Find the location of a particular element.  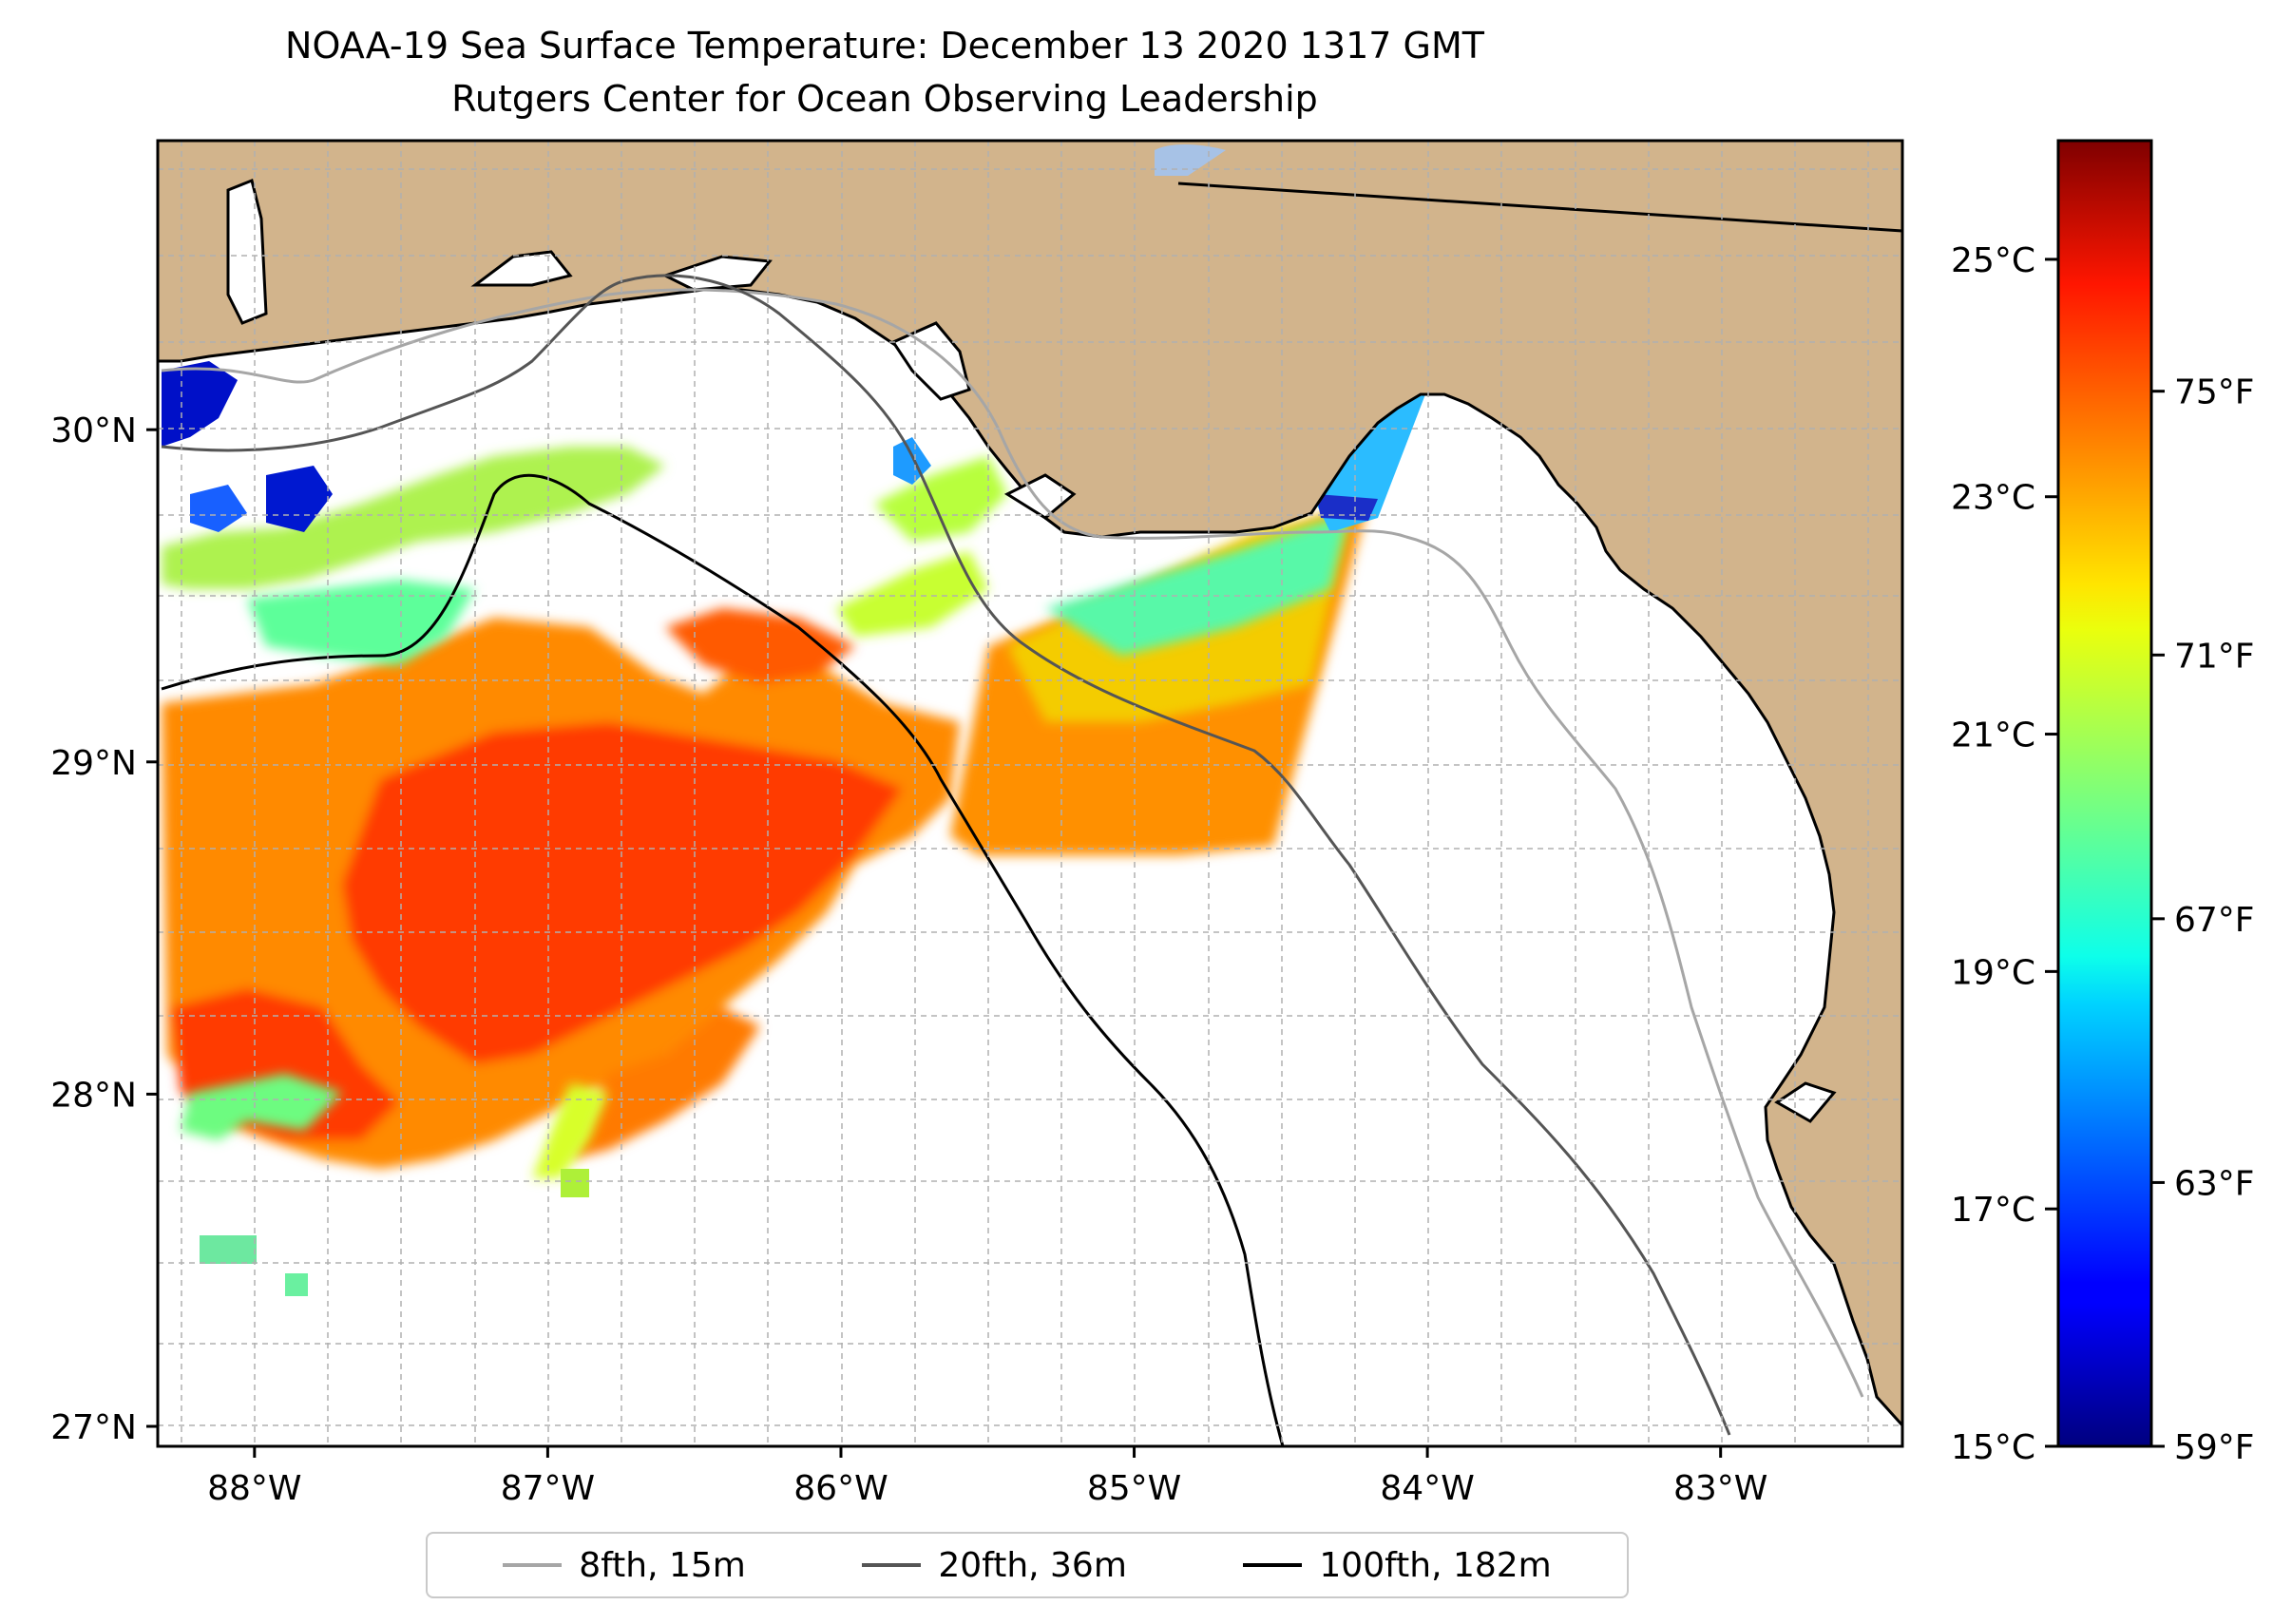

isobath-legend: 8fth, 15m 20fth, 36m 100fth, 182m is located at coordinates (1027, 1565).